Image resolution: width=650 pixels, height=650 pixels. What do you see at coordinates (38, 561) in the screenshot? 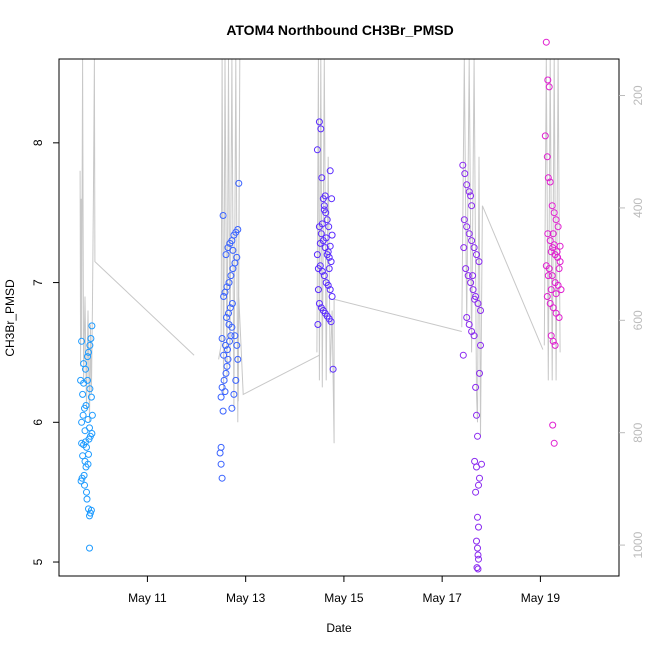
I see `y-tick-label: 5` at bounding box center [38, 561].